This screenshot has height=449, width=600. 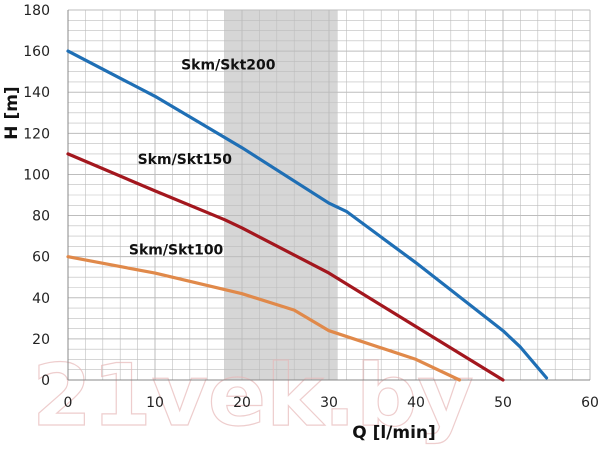 What do you see at coordinates (68, 403) in the screenshot?
I see `x-tick-label: 0` at bounding box center [68, 403].